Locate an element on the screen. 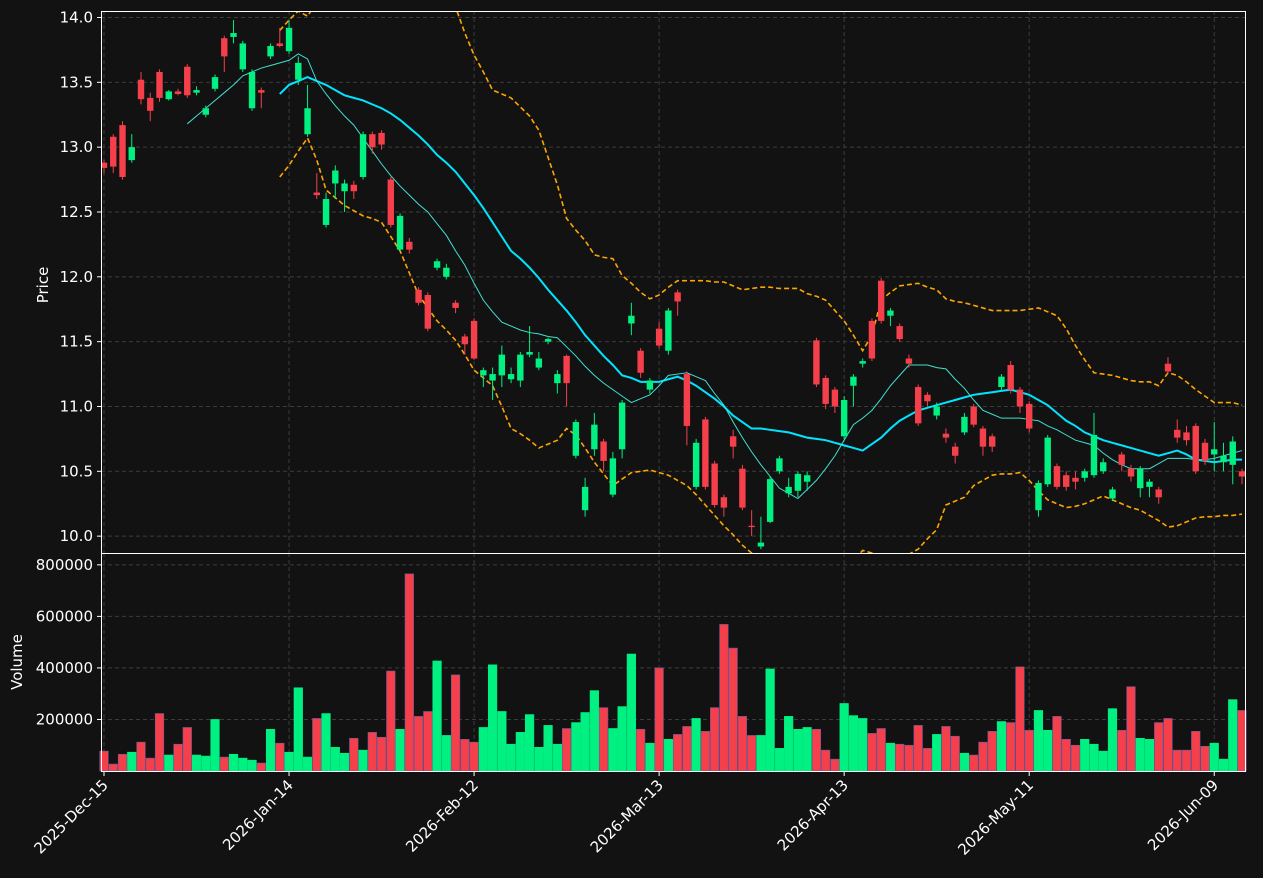 The width and height of the screenshot is (1263, 878). y-tick-label: 600000 is located at coordinates (64, 616).